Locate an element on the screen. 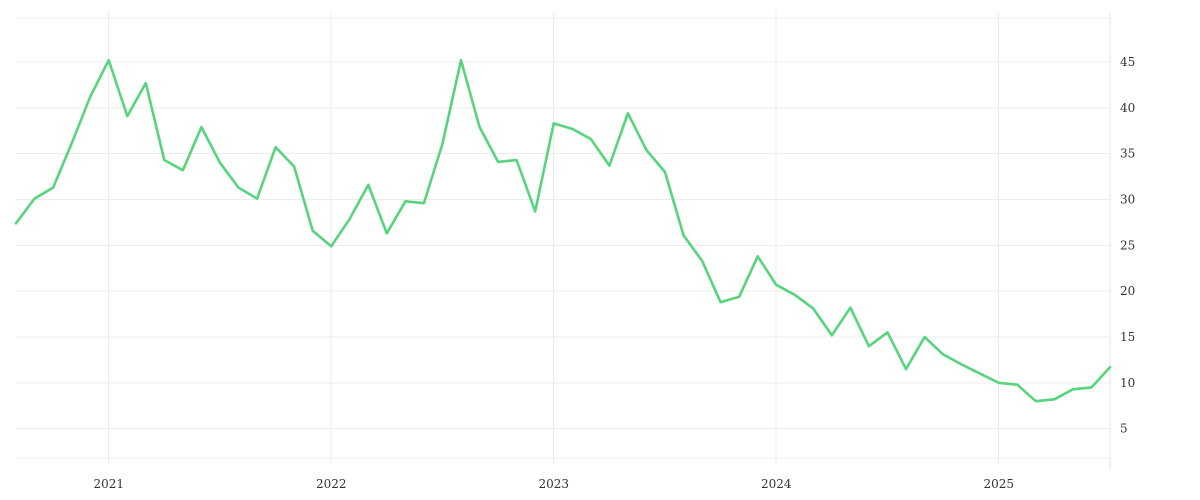 The width and height of the screenshot is (1200, 500). y-tick-labels: 5 10 15 20 25 30 35 40 45 is located at coordinates (1127, 245).